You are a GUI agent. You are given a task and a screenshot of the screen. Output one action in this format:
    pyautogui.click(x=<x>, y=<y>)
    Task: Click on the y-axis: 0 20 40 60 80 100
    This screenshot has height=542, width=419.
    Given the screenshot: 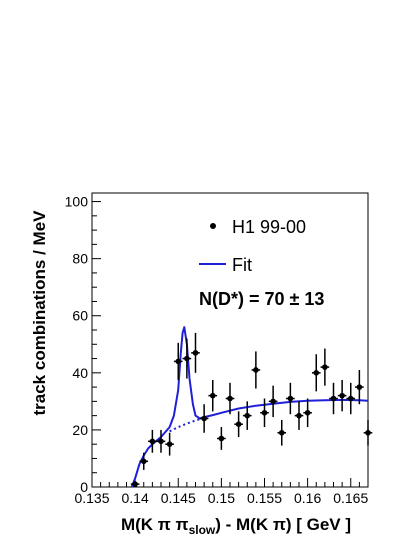 What is the action you would take?
    pyautogui.click(x=83, y=344)
    